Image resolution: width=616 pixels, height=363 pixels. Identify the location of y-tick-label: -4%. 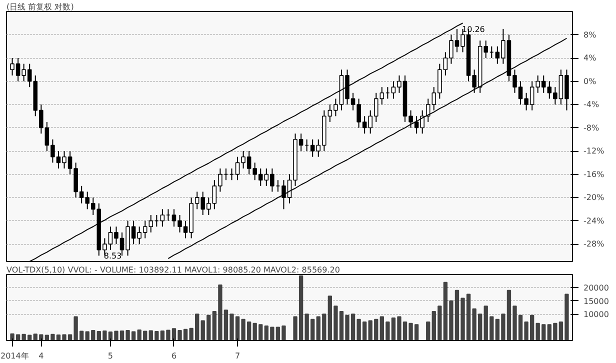
(592, 105).